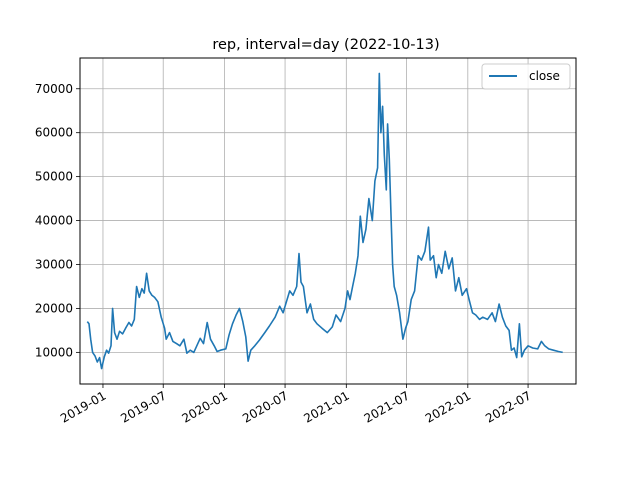 This screenshot has height=480, width=640. I want to click on chart-title: rep, interval=day (2022-10-13), so click(325, 45).